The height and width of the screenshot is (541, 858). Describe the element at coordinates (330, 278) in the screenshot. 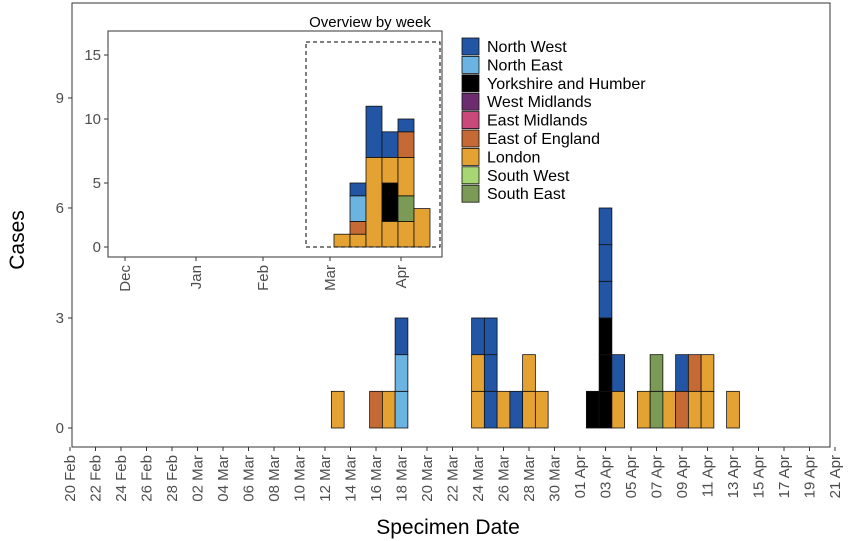

I see `inset-x-tick-label: Mar` at that location.